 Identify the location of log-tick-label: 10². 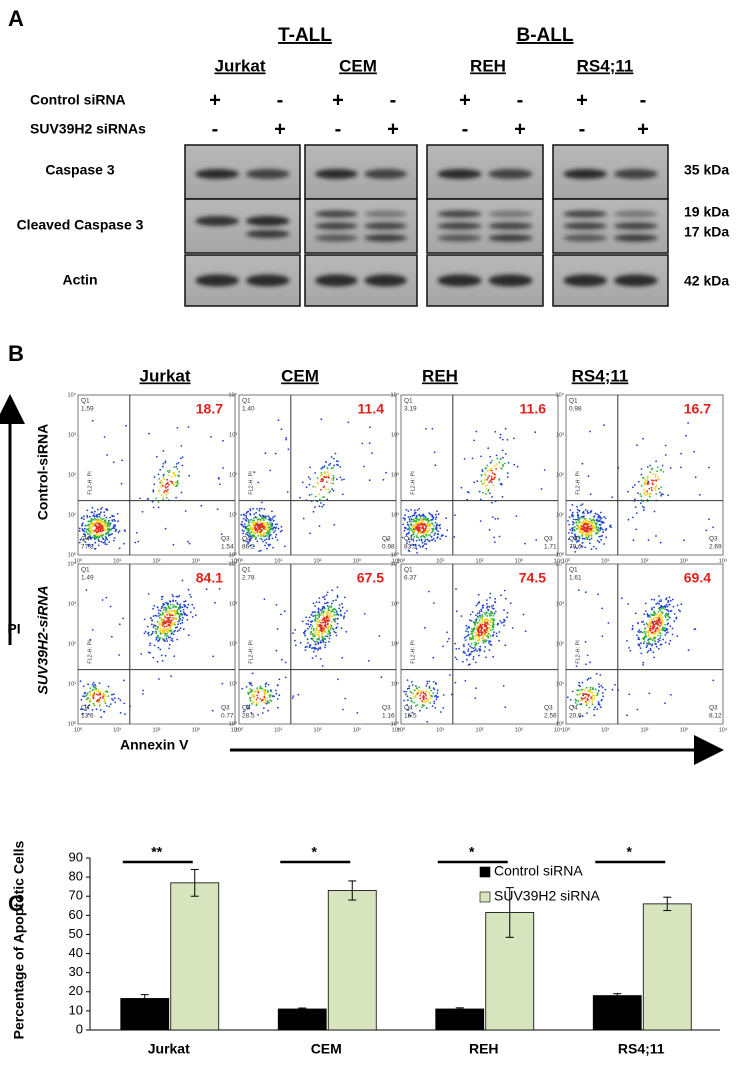
(72, 475).